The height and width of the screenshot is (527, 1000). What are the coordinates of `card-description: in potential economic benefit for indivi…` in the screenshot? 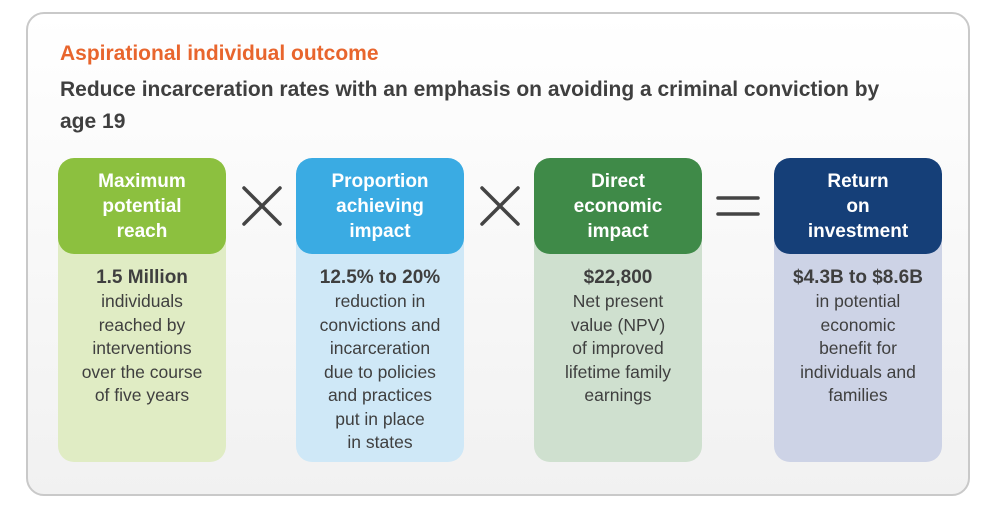 It's located at (858, 348).